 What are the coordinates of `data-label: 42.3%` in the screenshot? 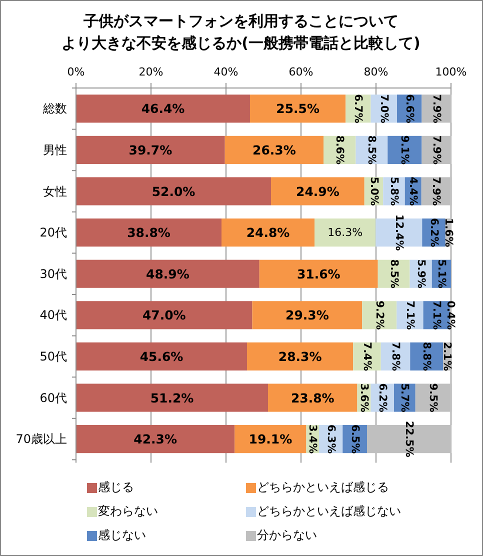 It's located at (156, 439).